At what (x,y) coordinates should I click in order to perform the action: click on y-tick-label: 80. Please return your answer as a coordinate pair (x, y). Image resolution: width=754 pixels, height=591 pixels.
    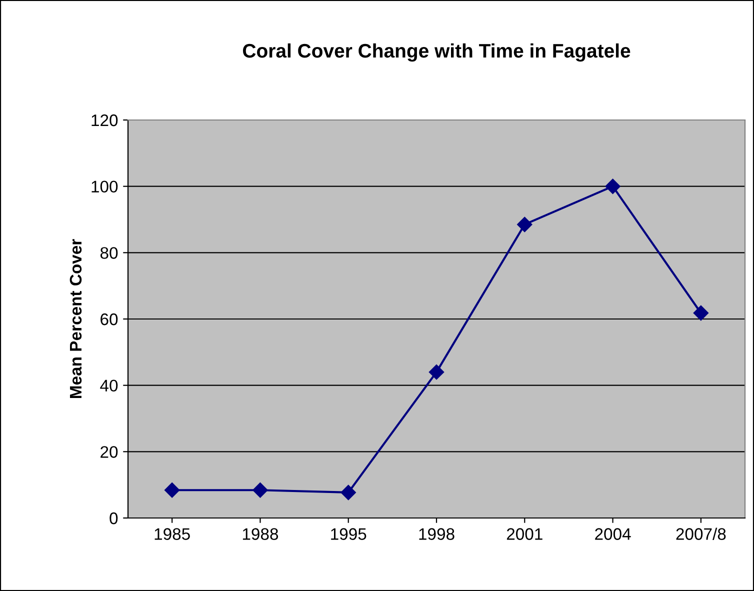
    Looking at the image, I should click on (109, 253).